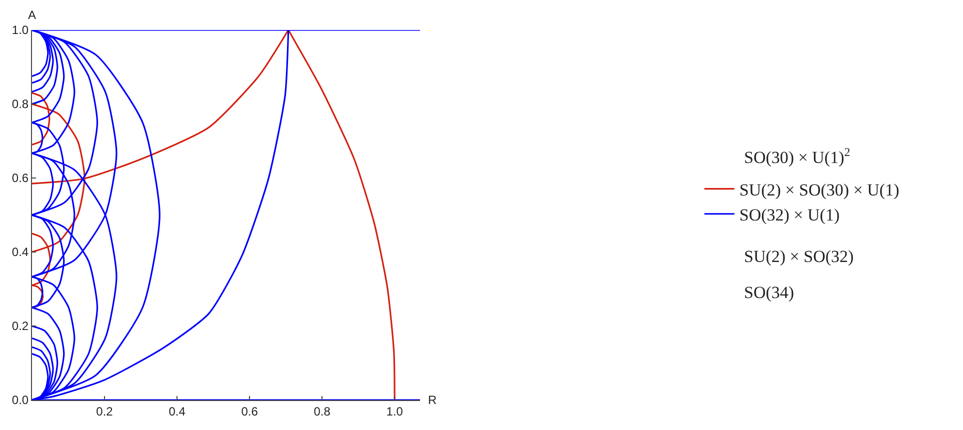 Image resolution: width=963 pixels, height=430 pixels. I want to click on y-tick-label: 0.2, so click(20, 326).